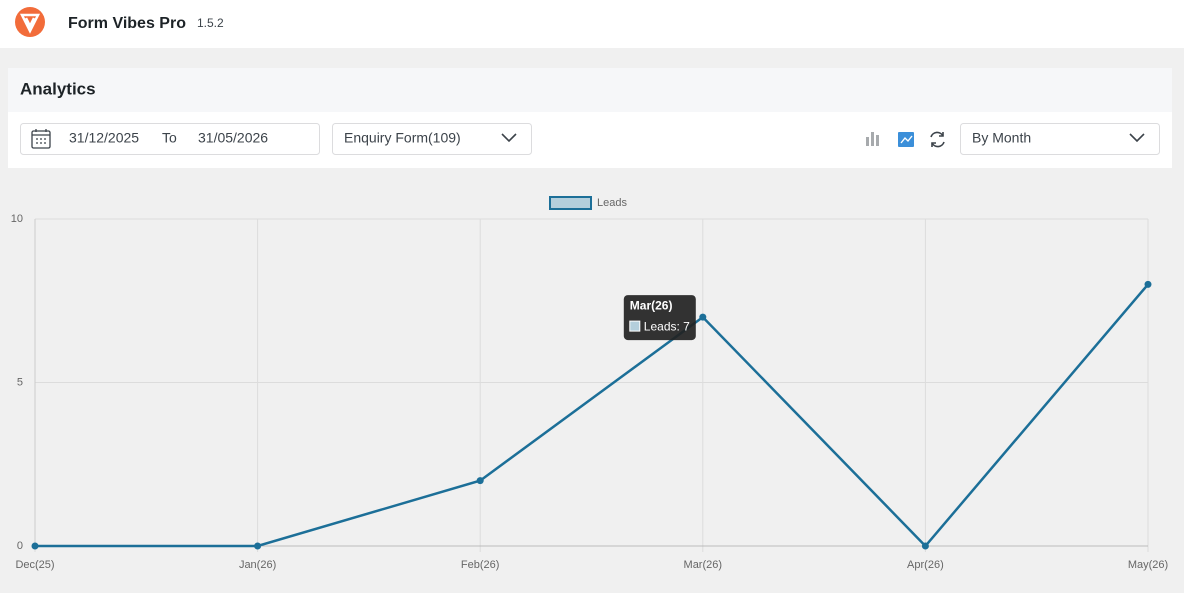  Describe the element at coordinates (925, 565) in the screenshot. I see `x-tick-label: Apr(26)` at that location.